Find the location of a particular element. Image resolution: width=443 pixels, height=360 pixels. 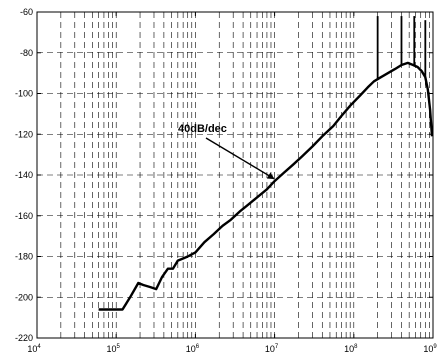

x-tick-label: 106 is located at coordinates (193, 349).